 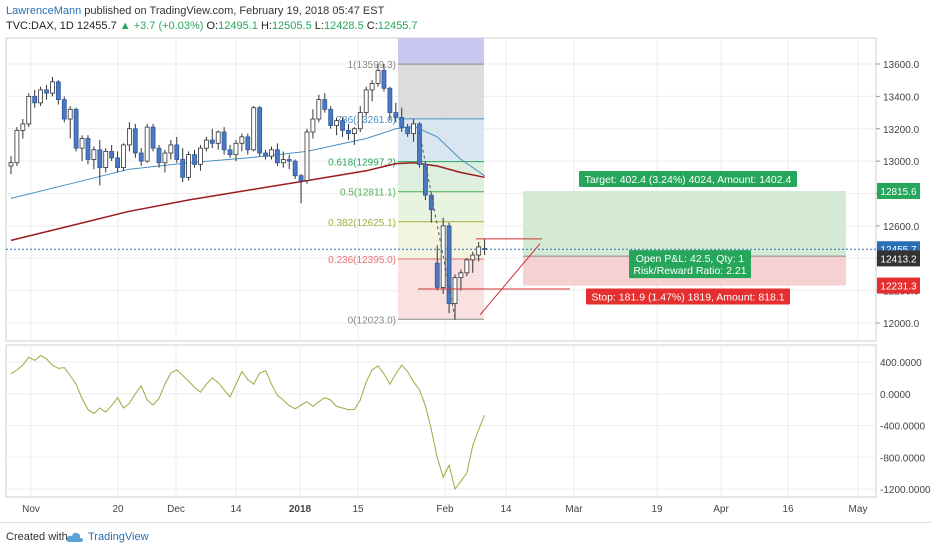 I want to click on time-tick-label: May, so click(x=858, y=509).